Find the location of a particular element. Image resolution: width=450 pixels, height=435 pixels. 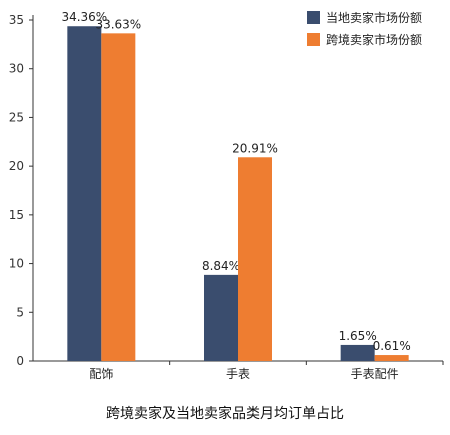

chart-caption: 跨境卖家及当地卖家品类月均订单占比 is located at coordinates (225, 414).